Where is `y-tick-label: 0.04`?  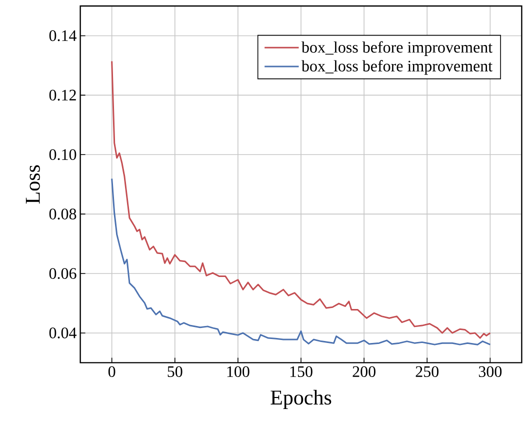
y-tick-label: 0.04 is located at coordinates (63, 333).